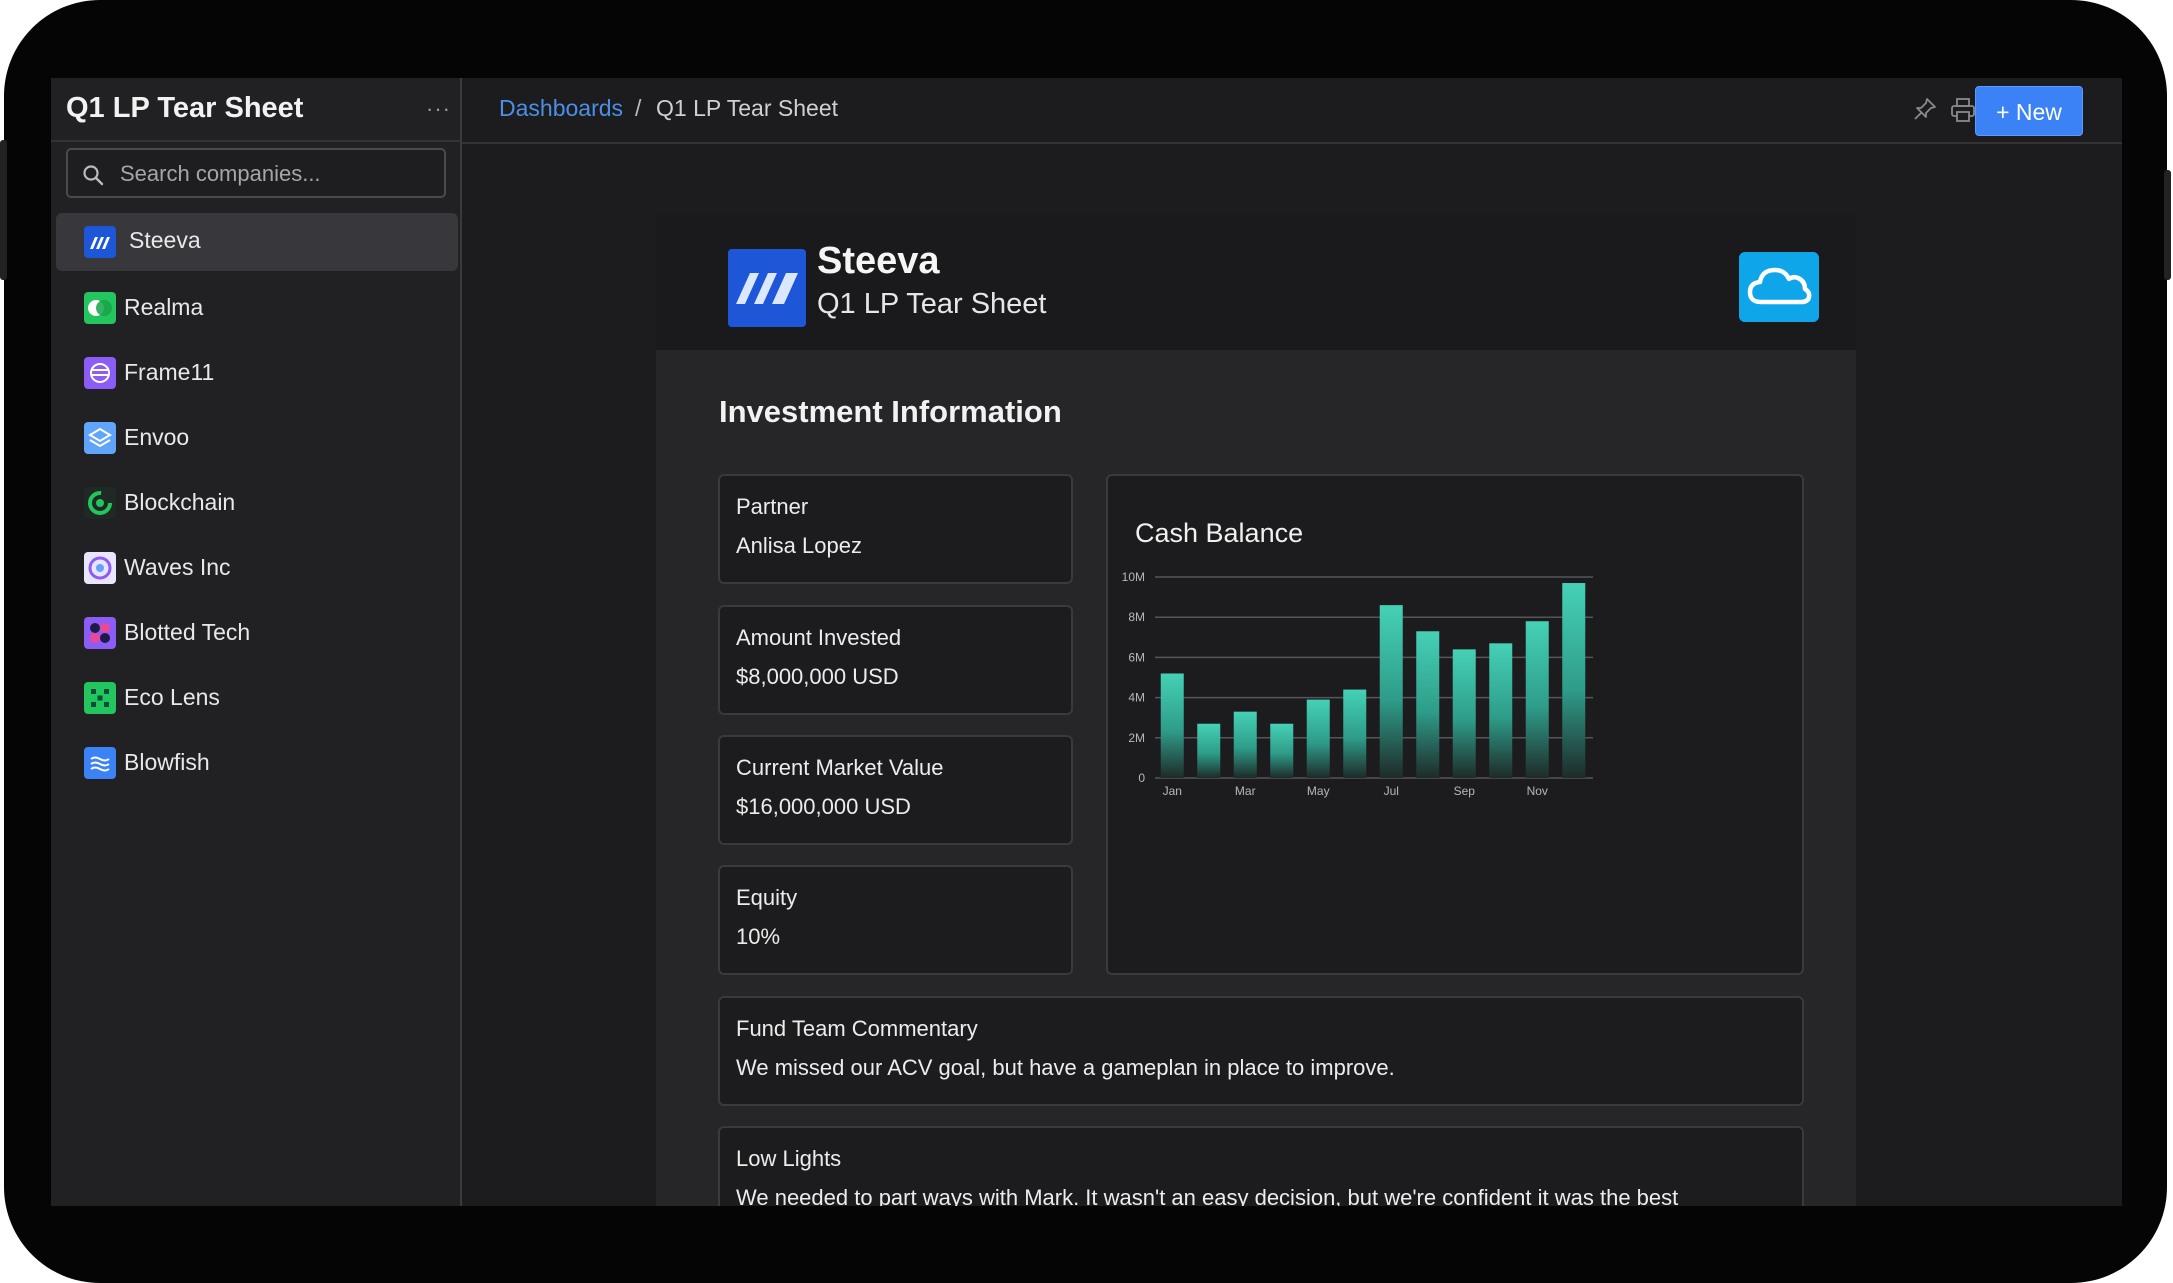 The height and width of the screenshot is (1283, 2173). What do you see at coordinates (1209, 750) in the screenshot?
I see `bar-feb` at bounding box center [1209, 750].